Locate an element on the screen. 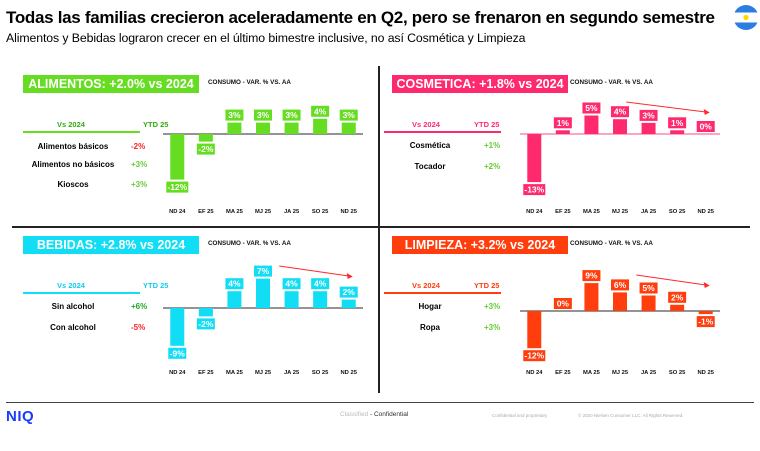  confidential-note: Confidential and proprietary is located at coordinates (520, 415).